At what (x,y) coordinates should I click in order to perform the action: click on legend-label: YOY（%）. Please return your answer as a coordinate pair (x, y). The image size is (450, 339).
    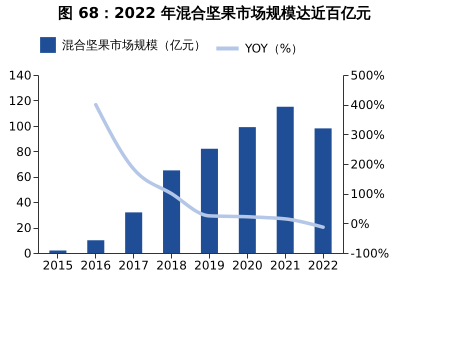
    Looking at the image, I should click on (274, 49).